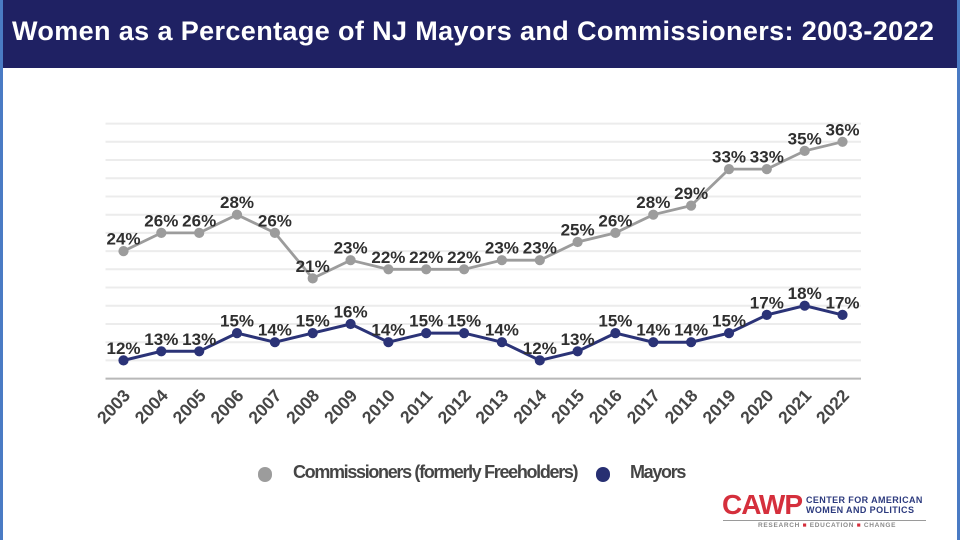  I want to click on svg-text: 25%, so click(578, 230).